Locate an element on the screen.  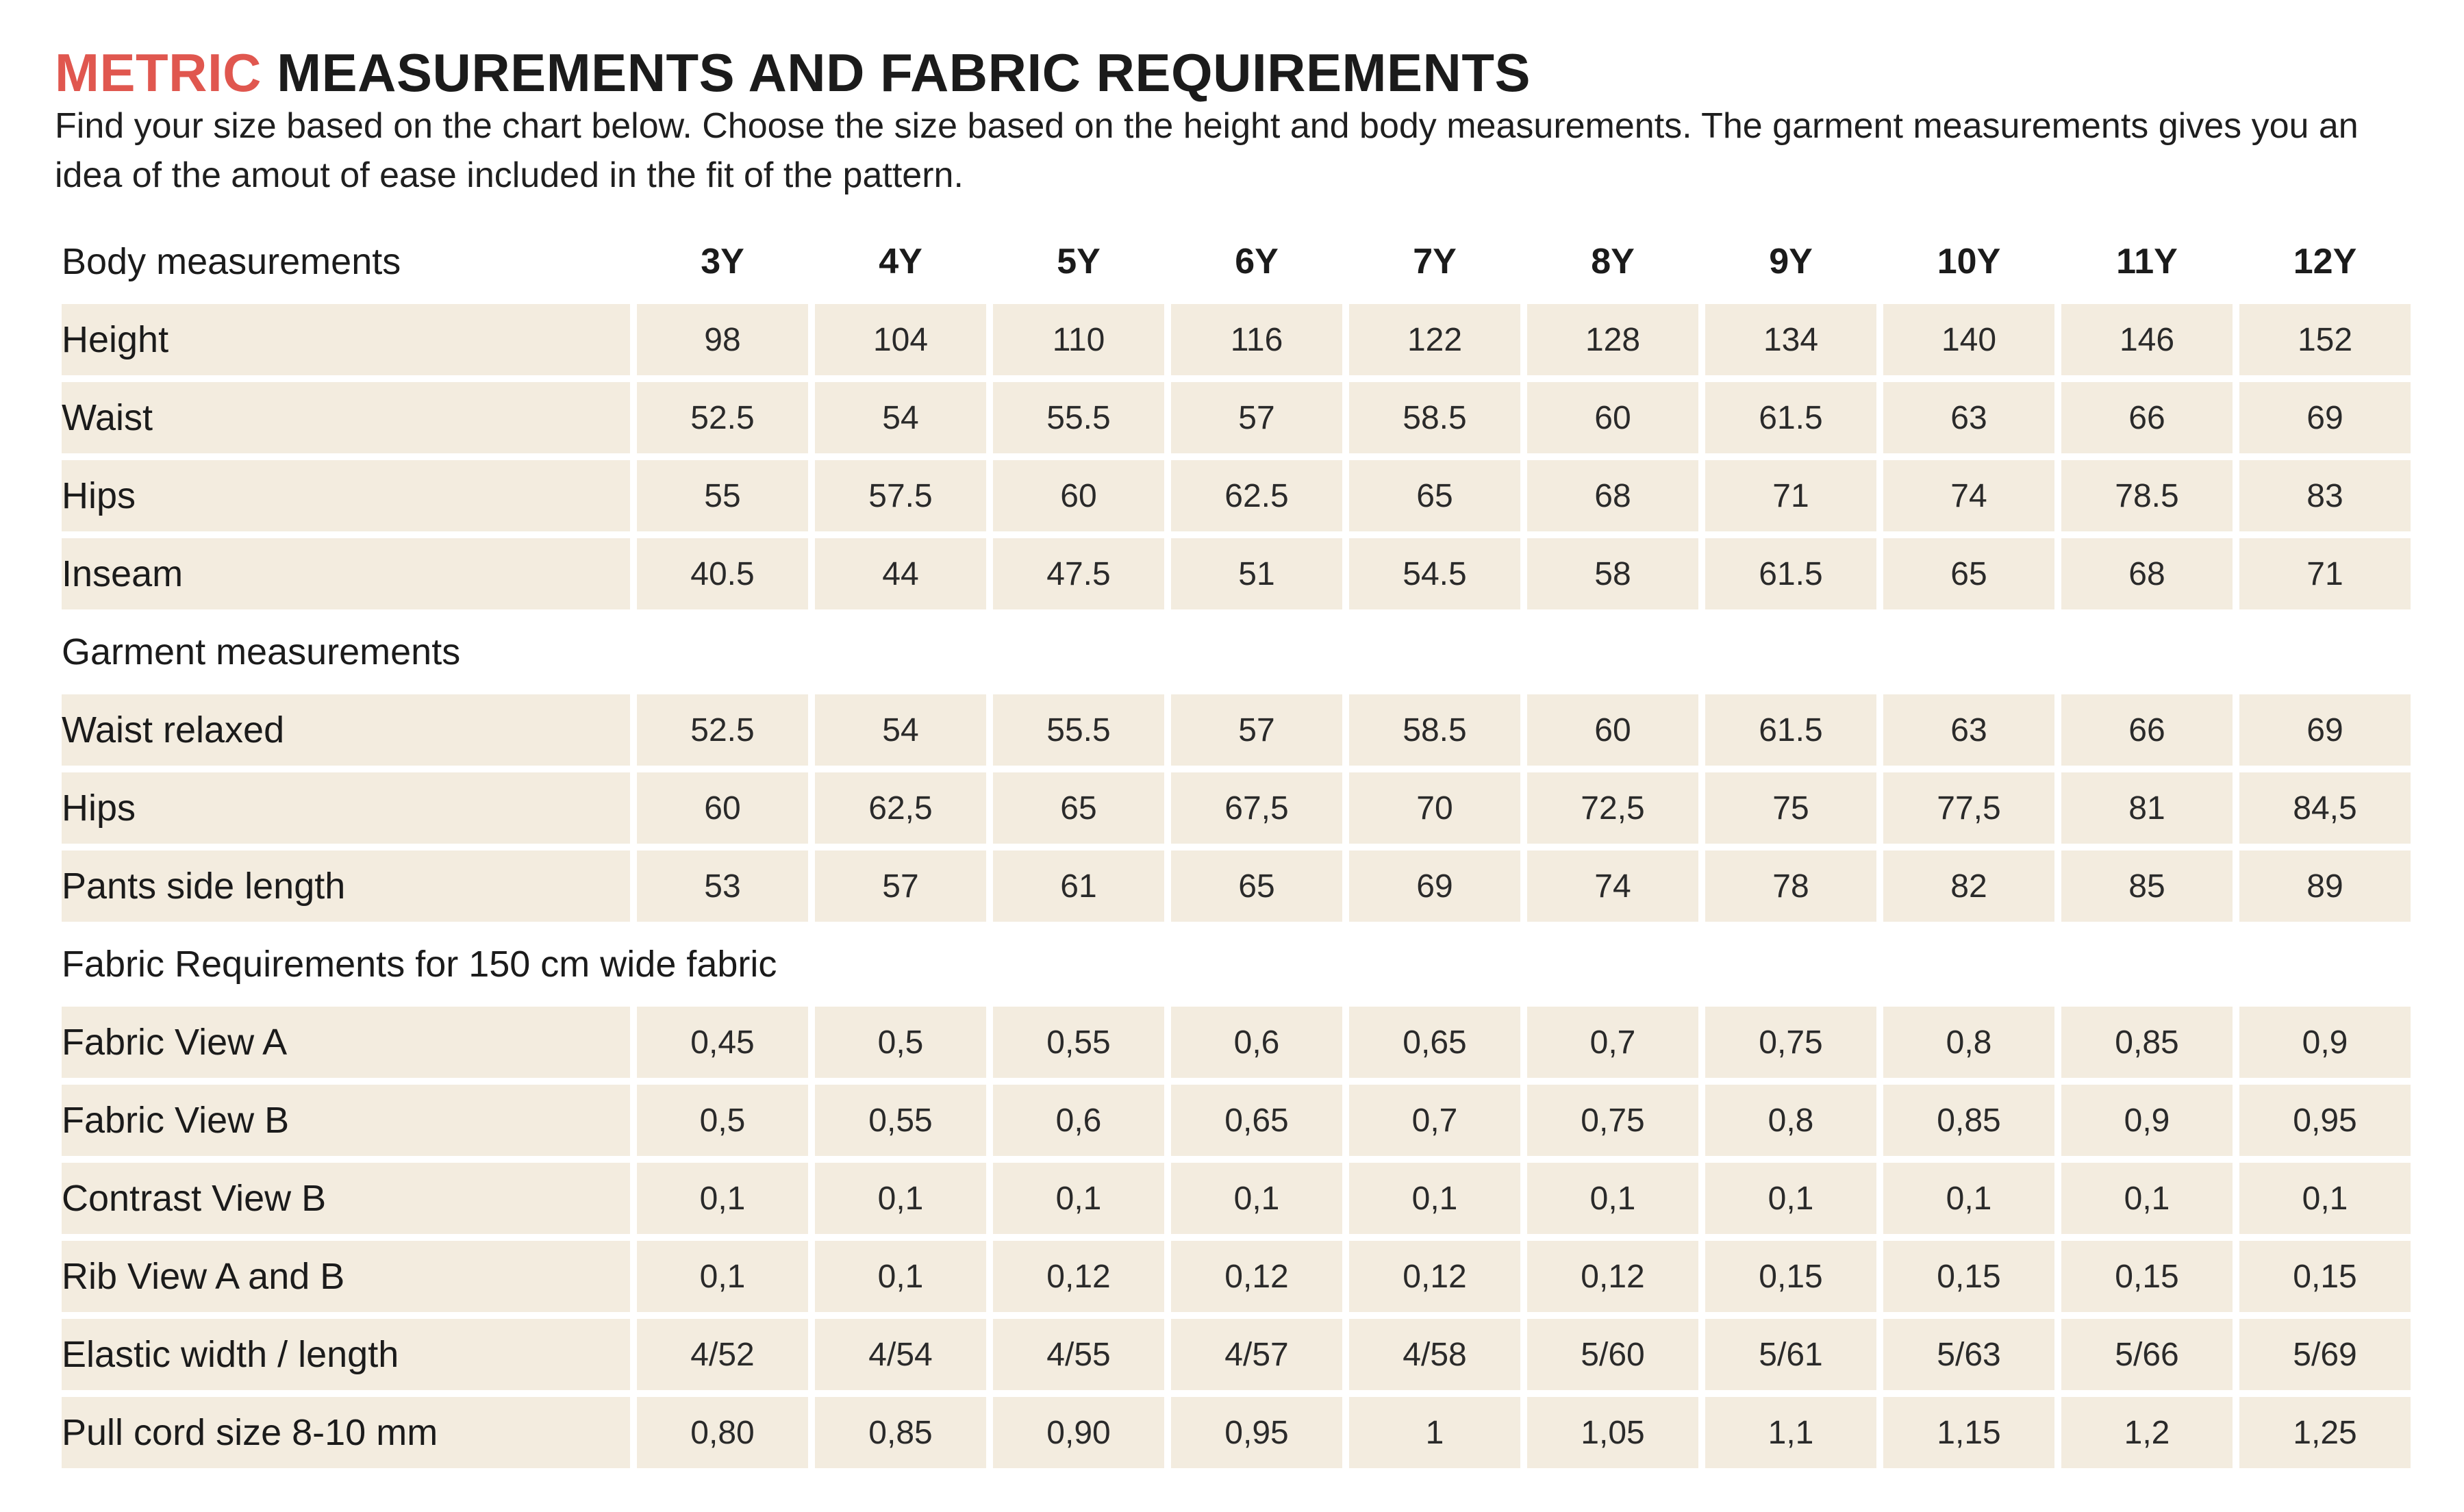
table-cell: 70 is located at coordinates (1434, 808).